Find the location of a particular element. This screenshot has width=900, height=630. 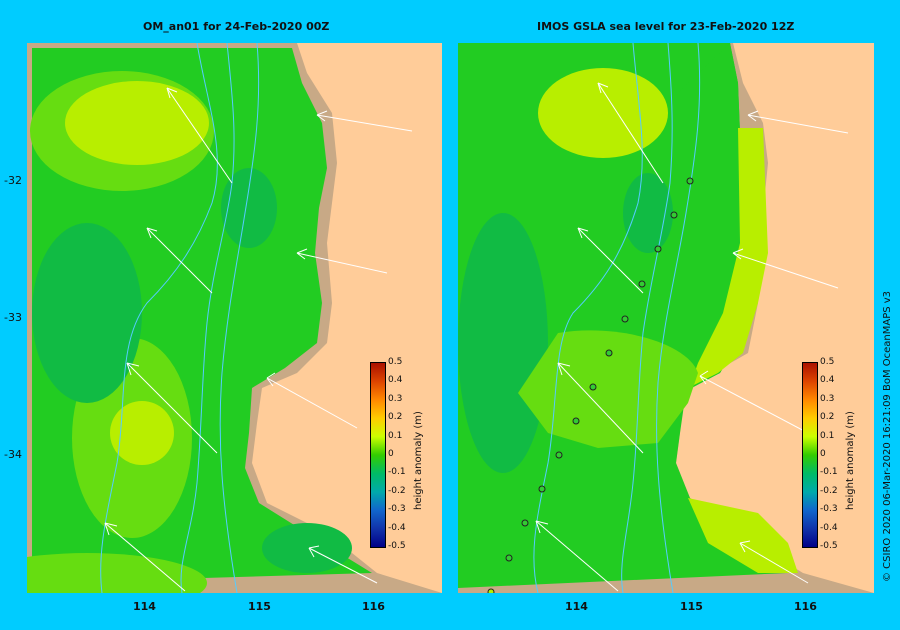

right-colorbar-title: height anomaly (m) is located at coordinates (850, 460).